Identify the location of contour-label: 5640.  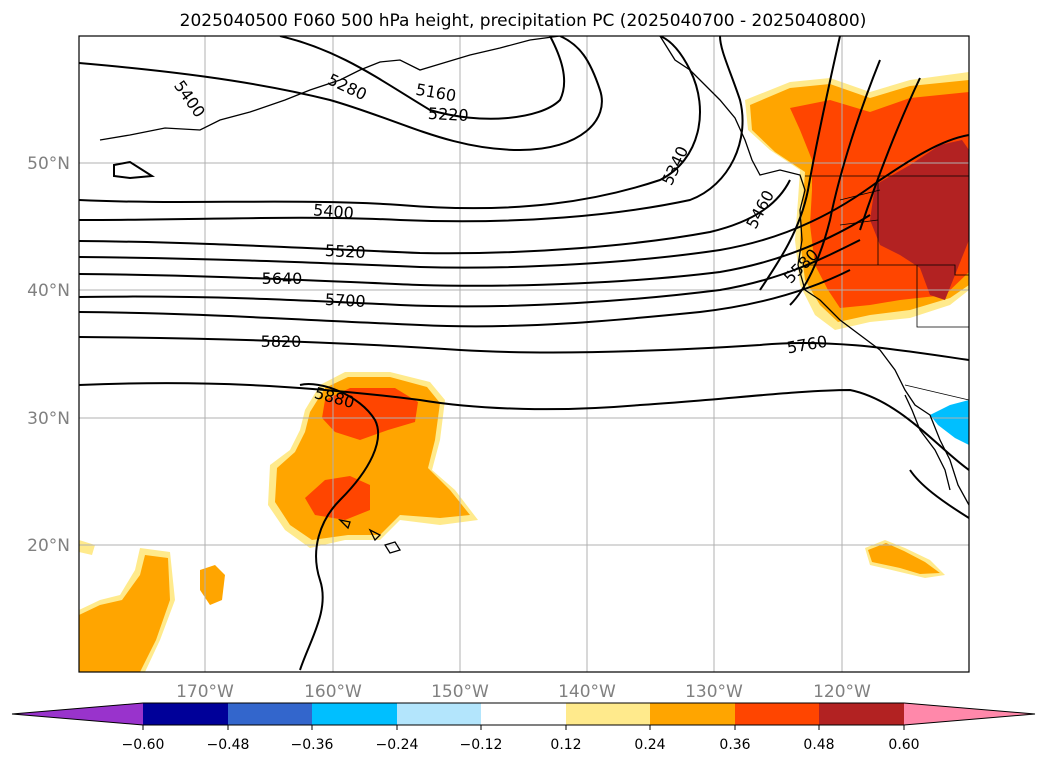
(282, 278).